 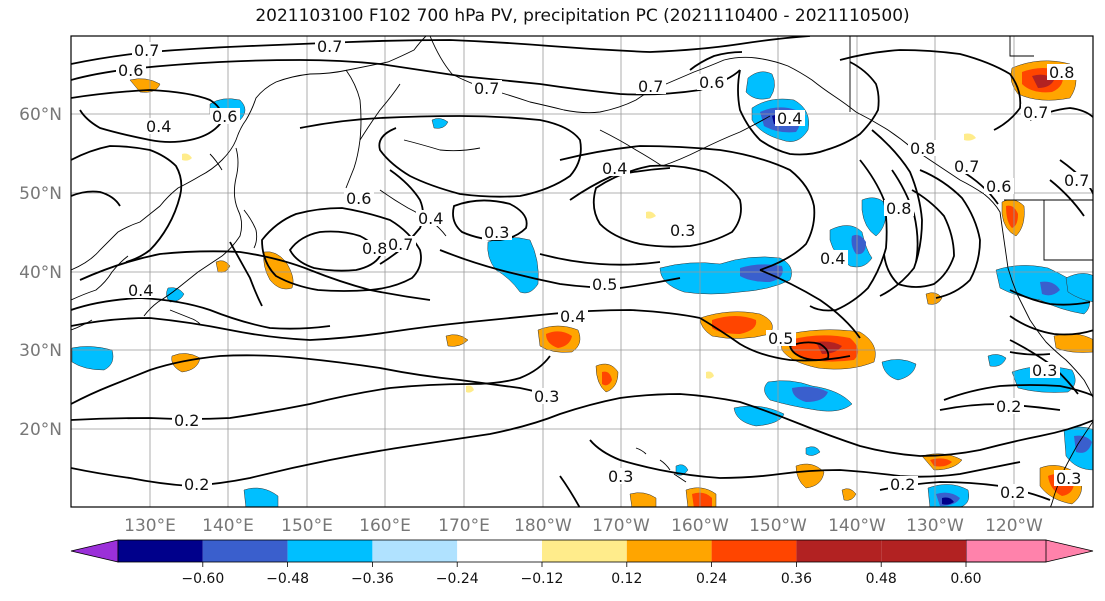 I want to click on lat-label: 30°N, so click(x=40, y=351).